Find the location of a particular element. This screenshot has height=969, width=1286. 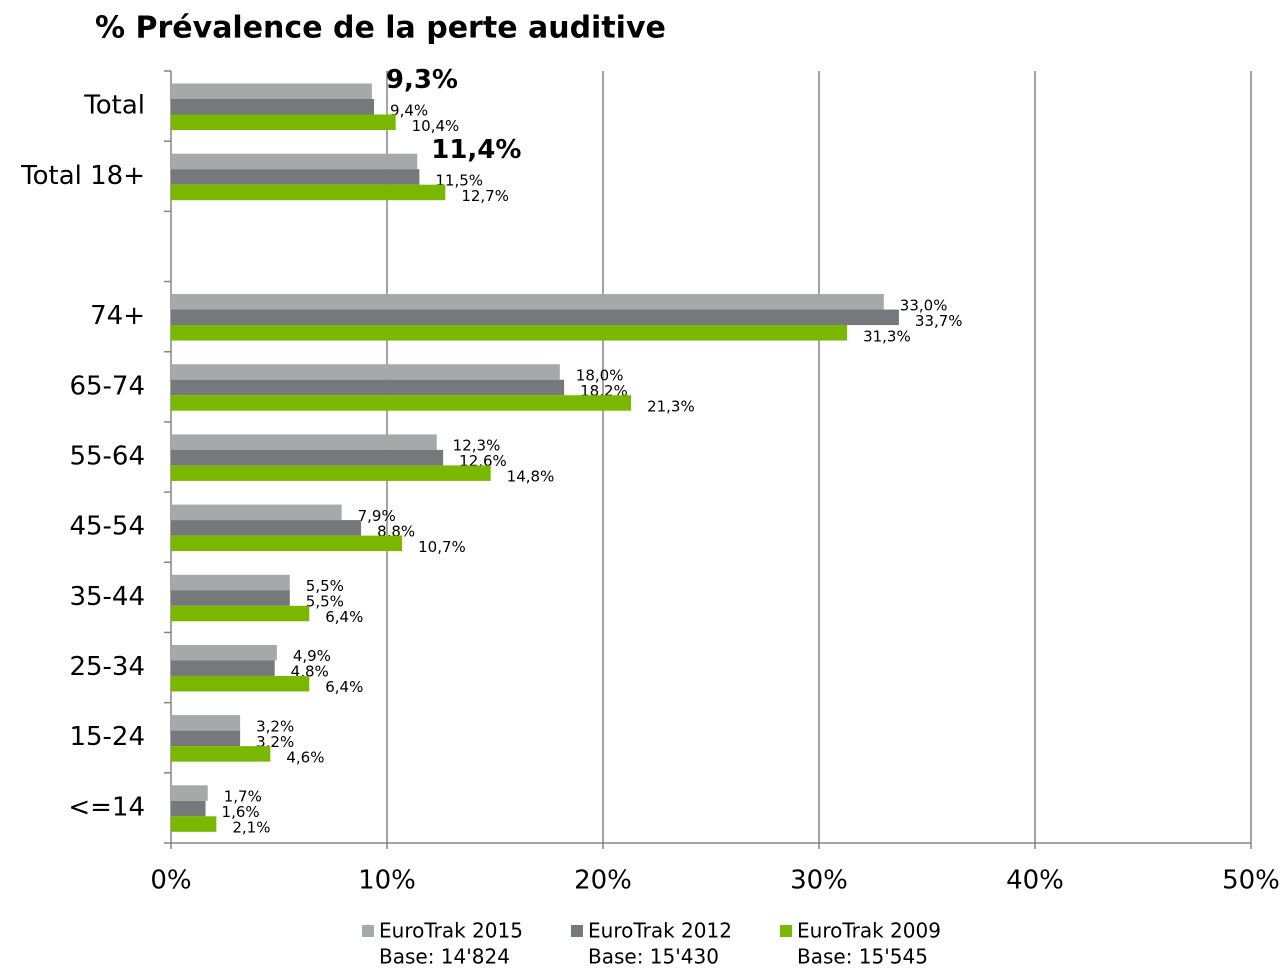

value-label: 18,0% is located at coordinates (600, 375).